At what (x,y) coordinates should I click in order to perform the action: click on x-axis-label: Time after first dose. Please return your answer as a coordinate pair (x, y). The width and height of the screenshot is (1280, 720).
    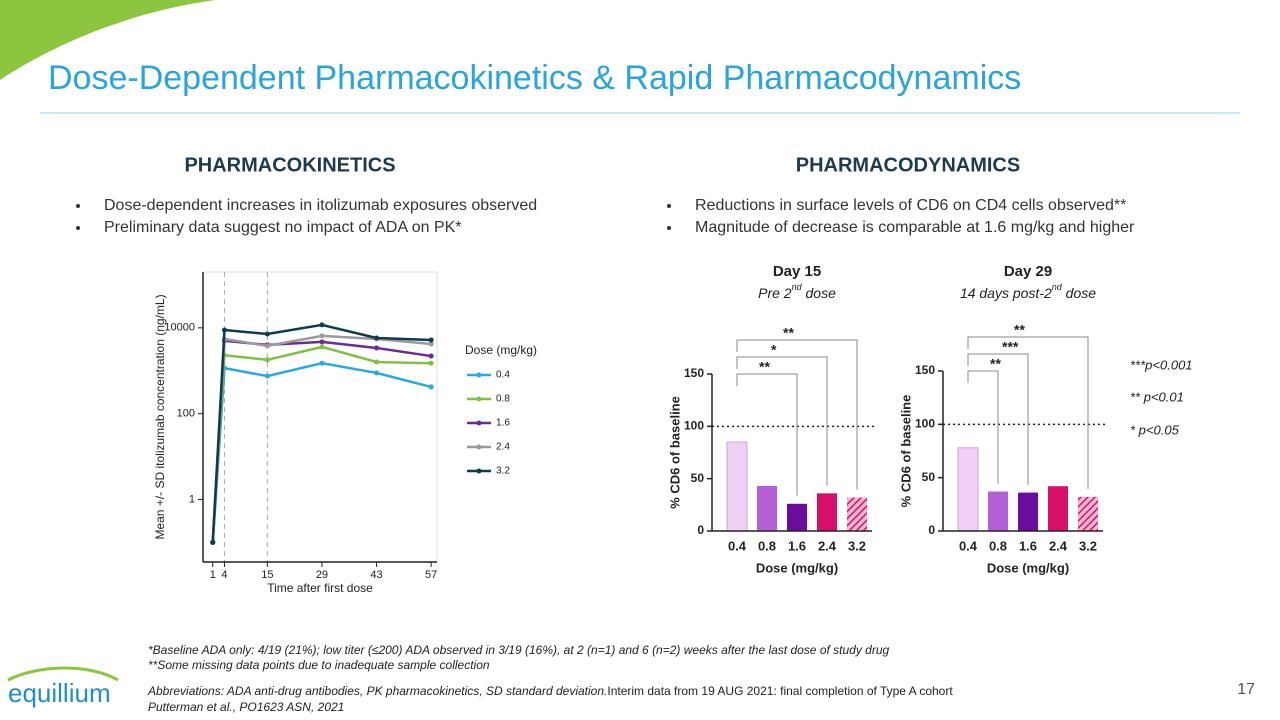
    Looking at the image, I should click on (320, 588).